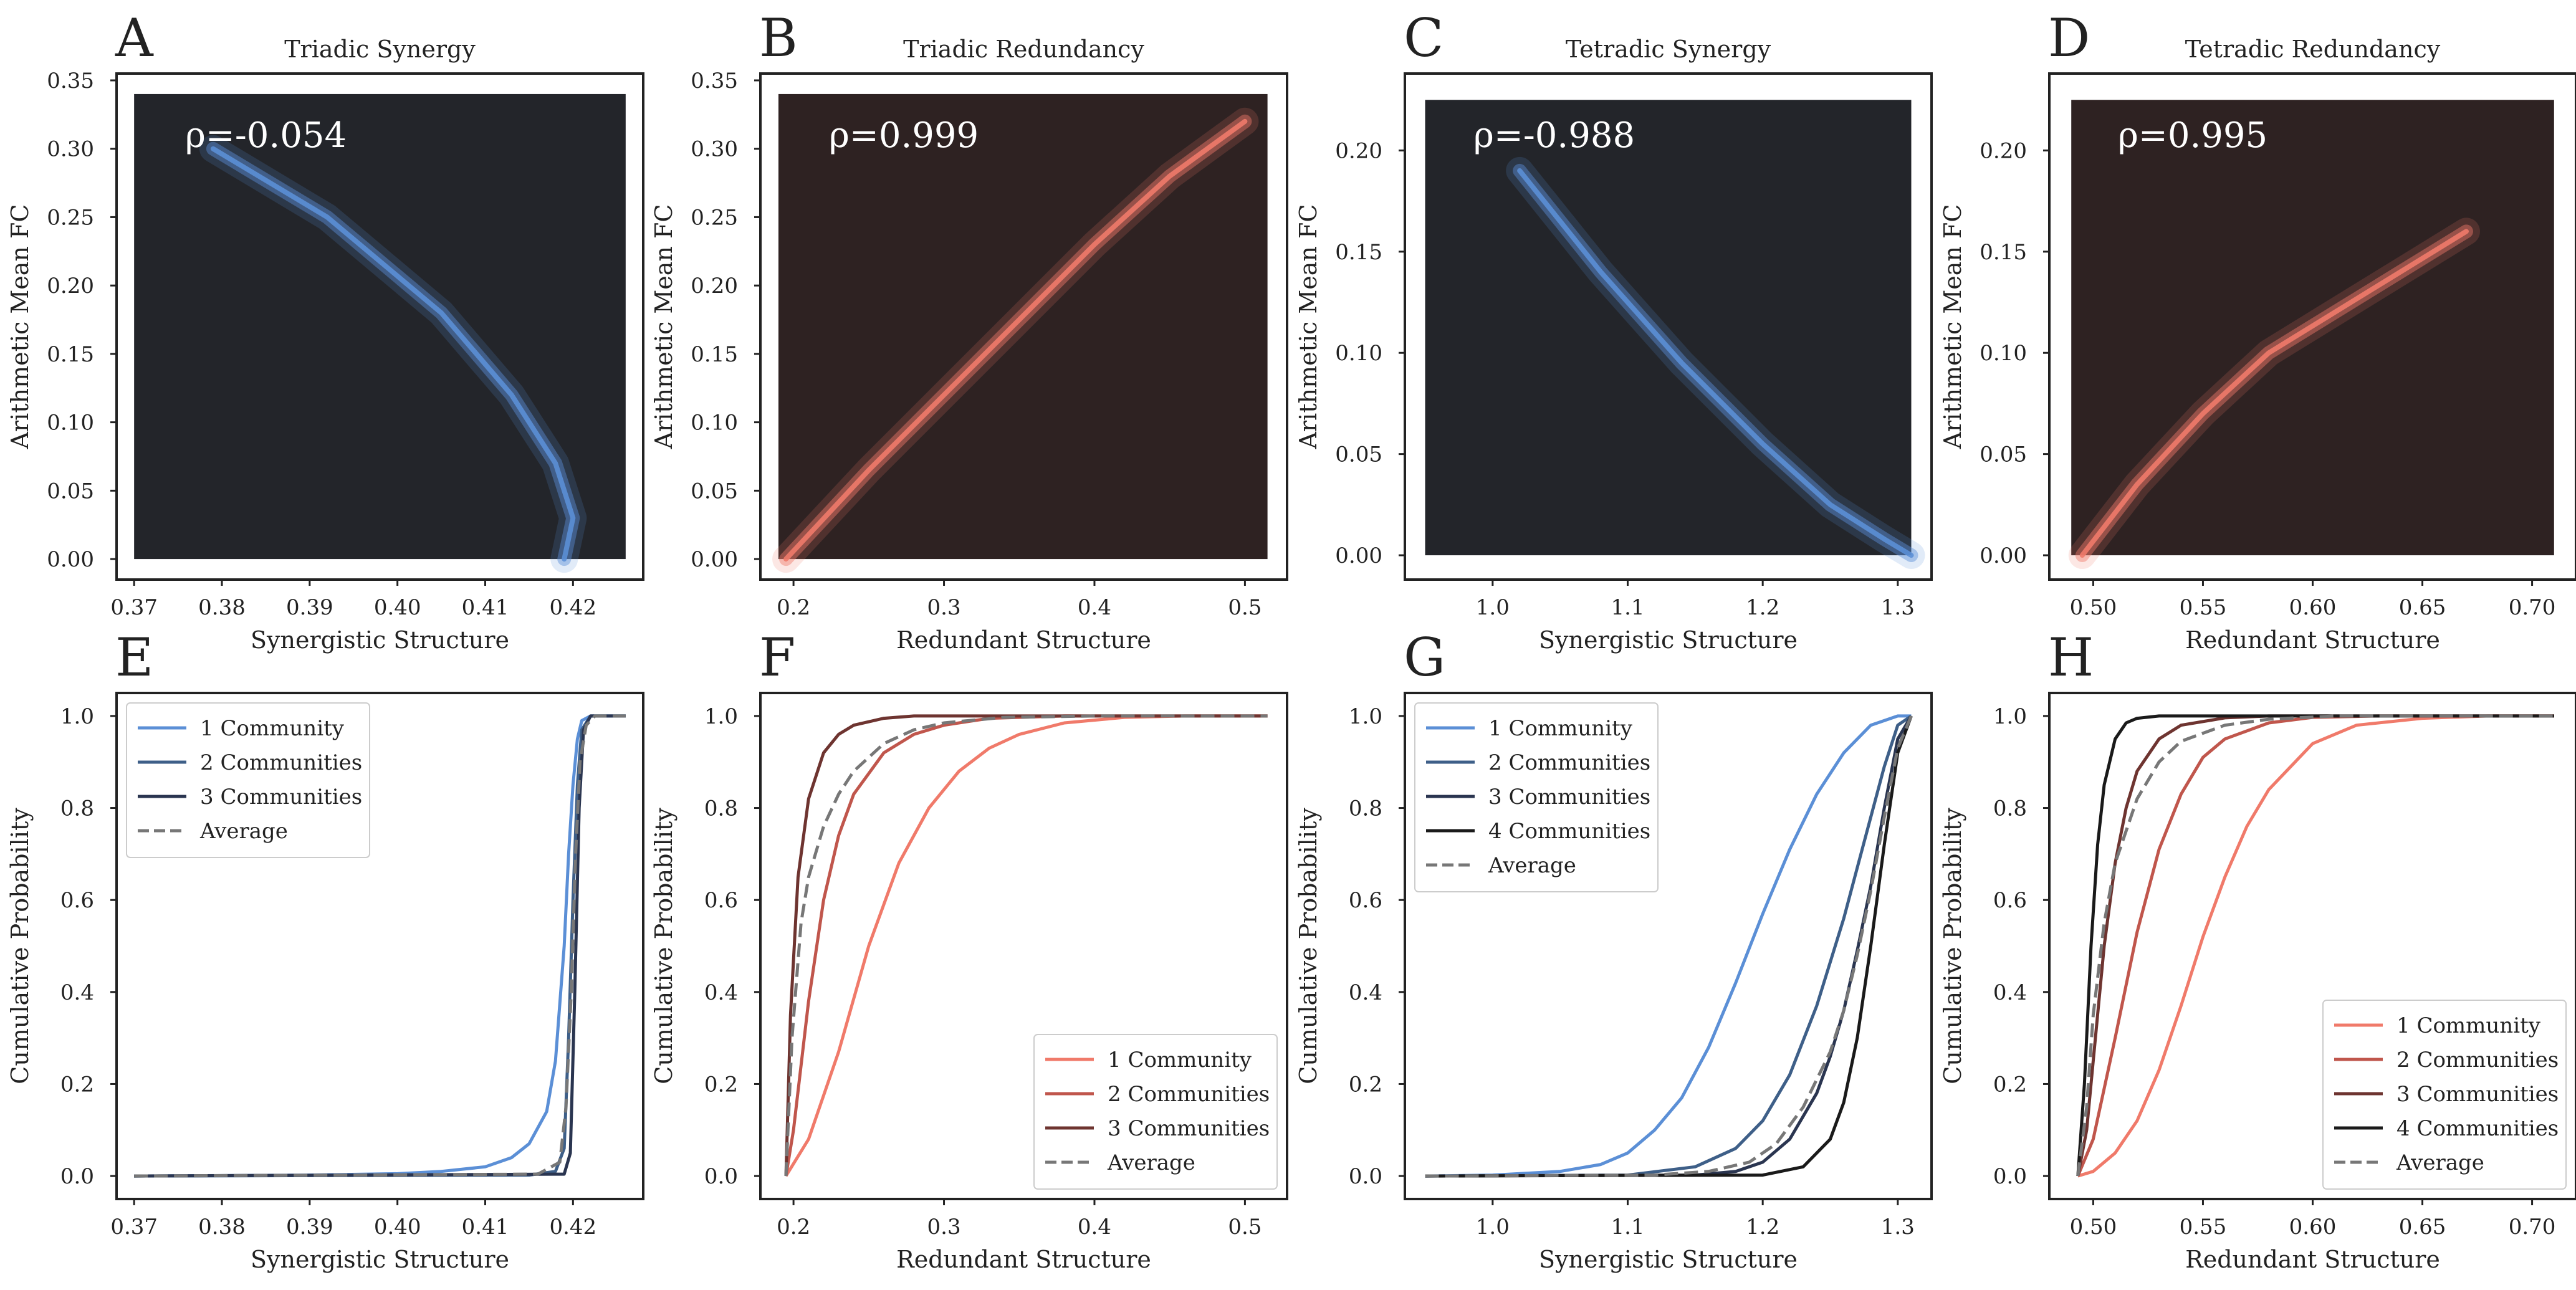 The height and width of the screenshot is (1290, 2576). I want to click on y-tick-label: 1.0, so click(721, 716).